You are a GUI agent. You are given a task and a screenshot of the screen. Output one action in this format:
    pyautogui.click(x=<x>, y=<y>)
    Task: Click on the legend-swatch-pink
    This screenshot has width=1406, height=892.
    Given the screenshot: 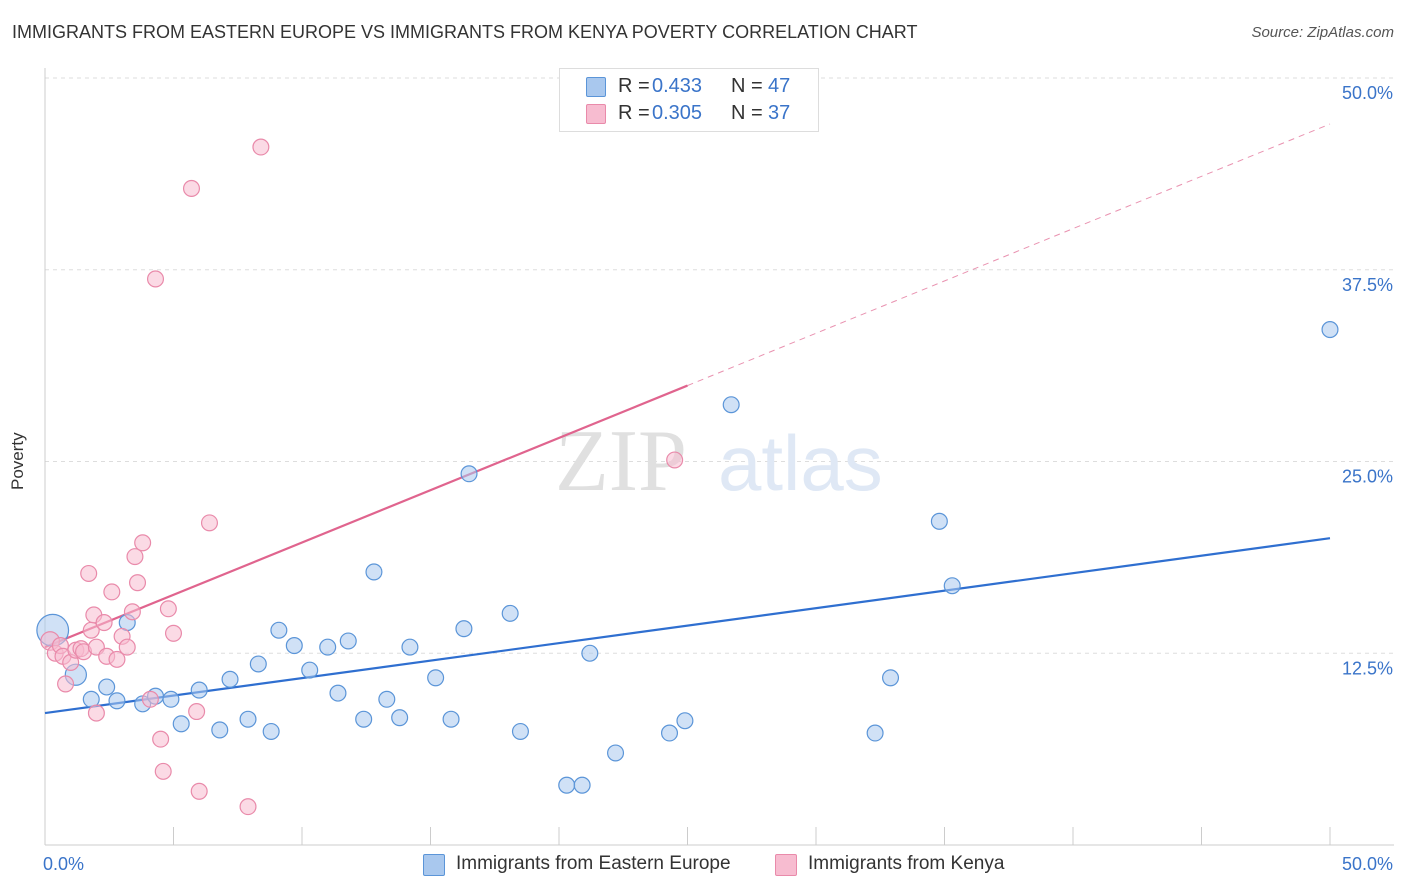 What is the action you would take?
    pyautogui.click(x=596, y=114)
    